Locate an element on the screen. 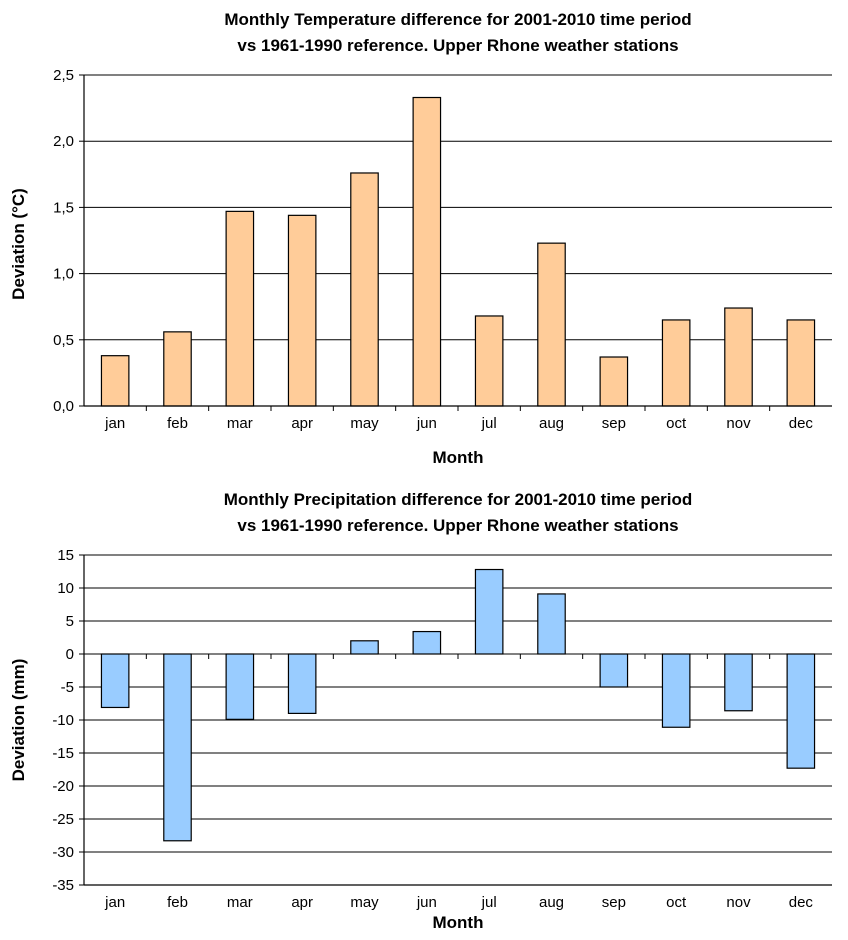 Image resolution: width=848 pixels, height=940 pixels. precipitation-chart-x-tick-label-sep: sep is located at coordinates (614, 902).